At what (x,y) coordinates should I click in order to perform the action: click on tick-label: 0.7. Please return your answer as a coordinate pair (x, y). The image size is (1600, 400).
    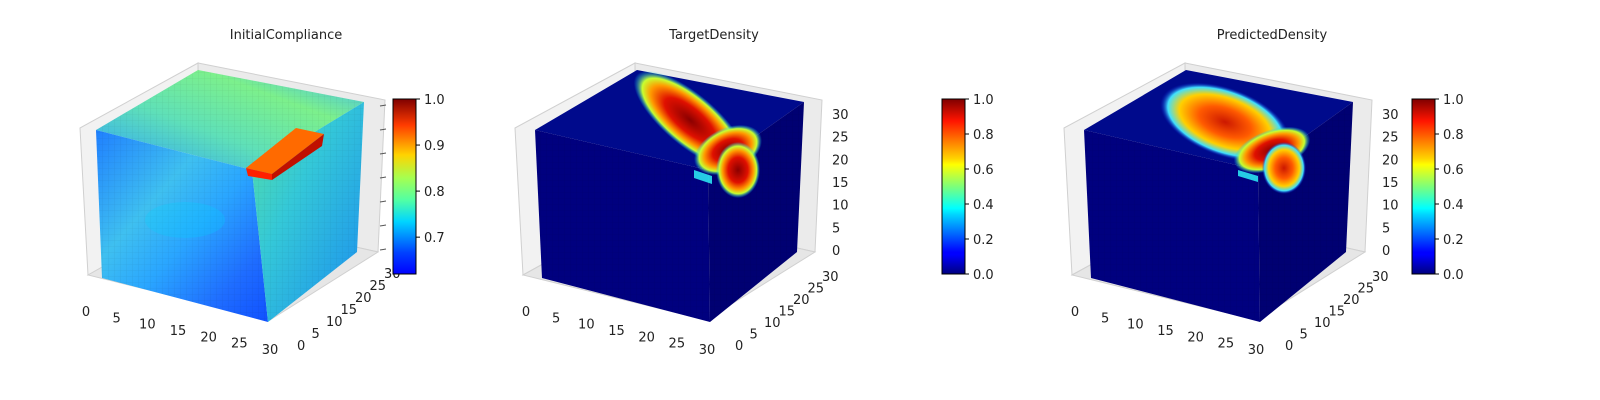
    Looking at the image, I should click on (434, 238).